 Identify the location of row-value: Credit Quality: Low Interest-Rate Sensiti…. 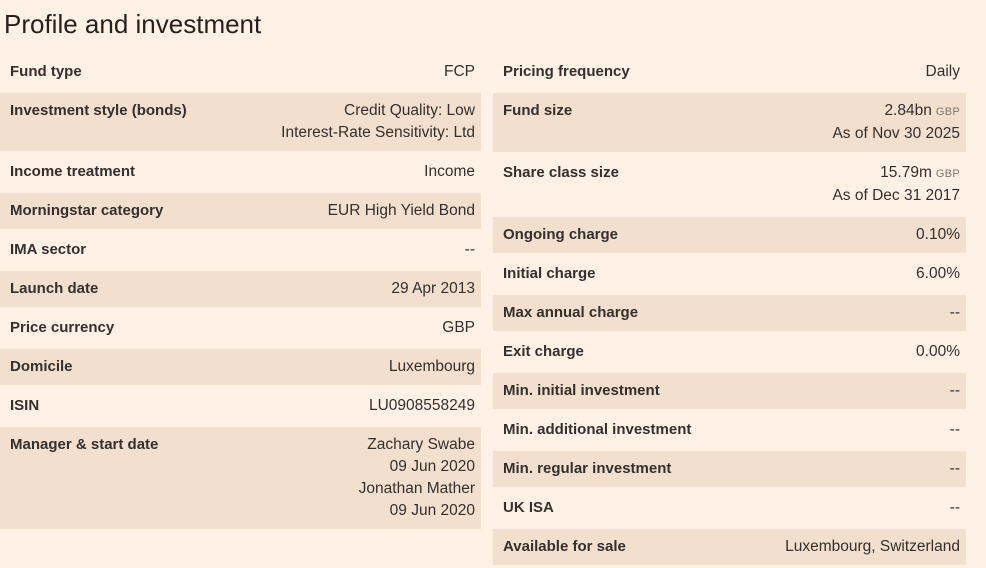
(378, 122).